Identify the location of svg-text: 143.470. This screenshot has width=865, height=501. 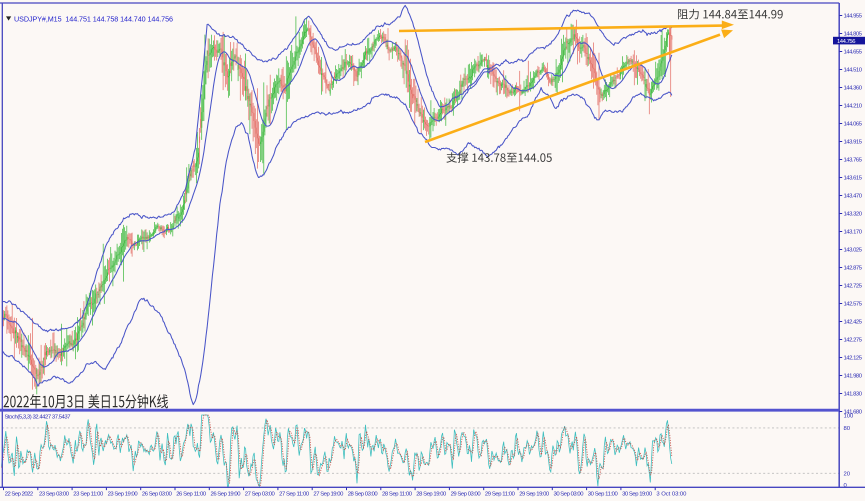
(853, 197).